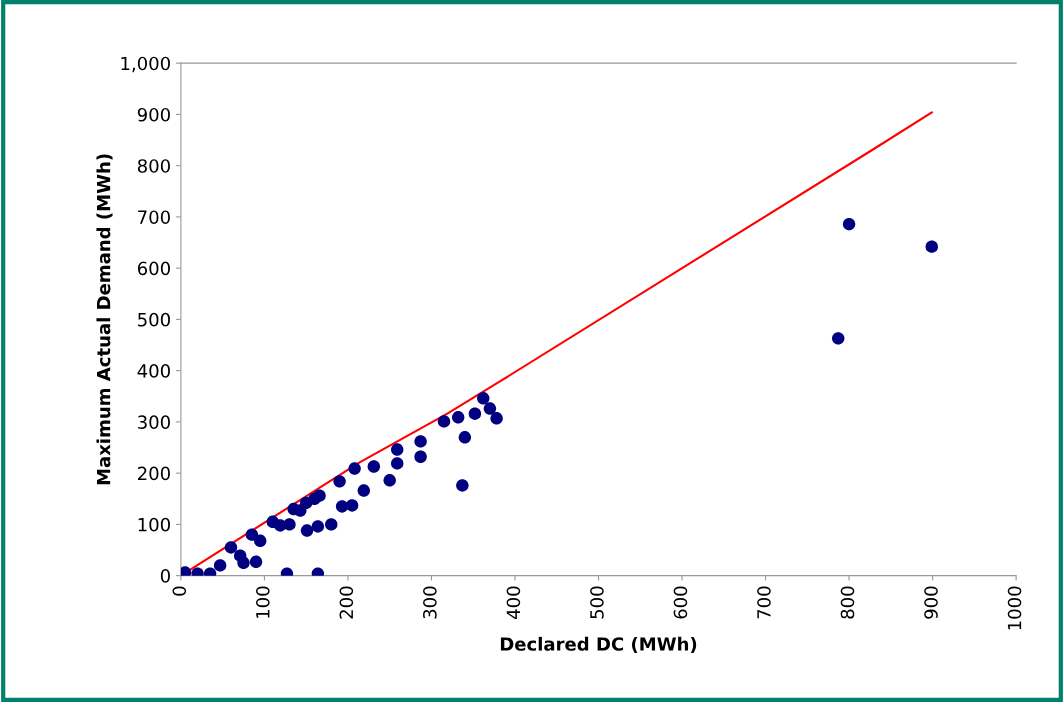 Image resolution: width=1064 pixels, height=702 pixels. I want to click on y-tick-label: 900, so click(153, 114).